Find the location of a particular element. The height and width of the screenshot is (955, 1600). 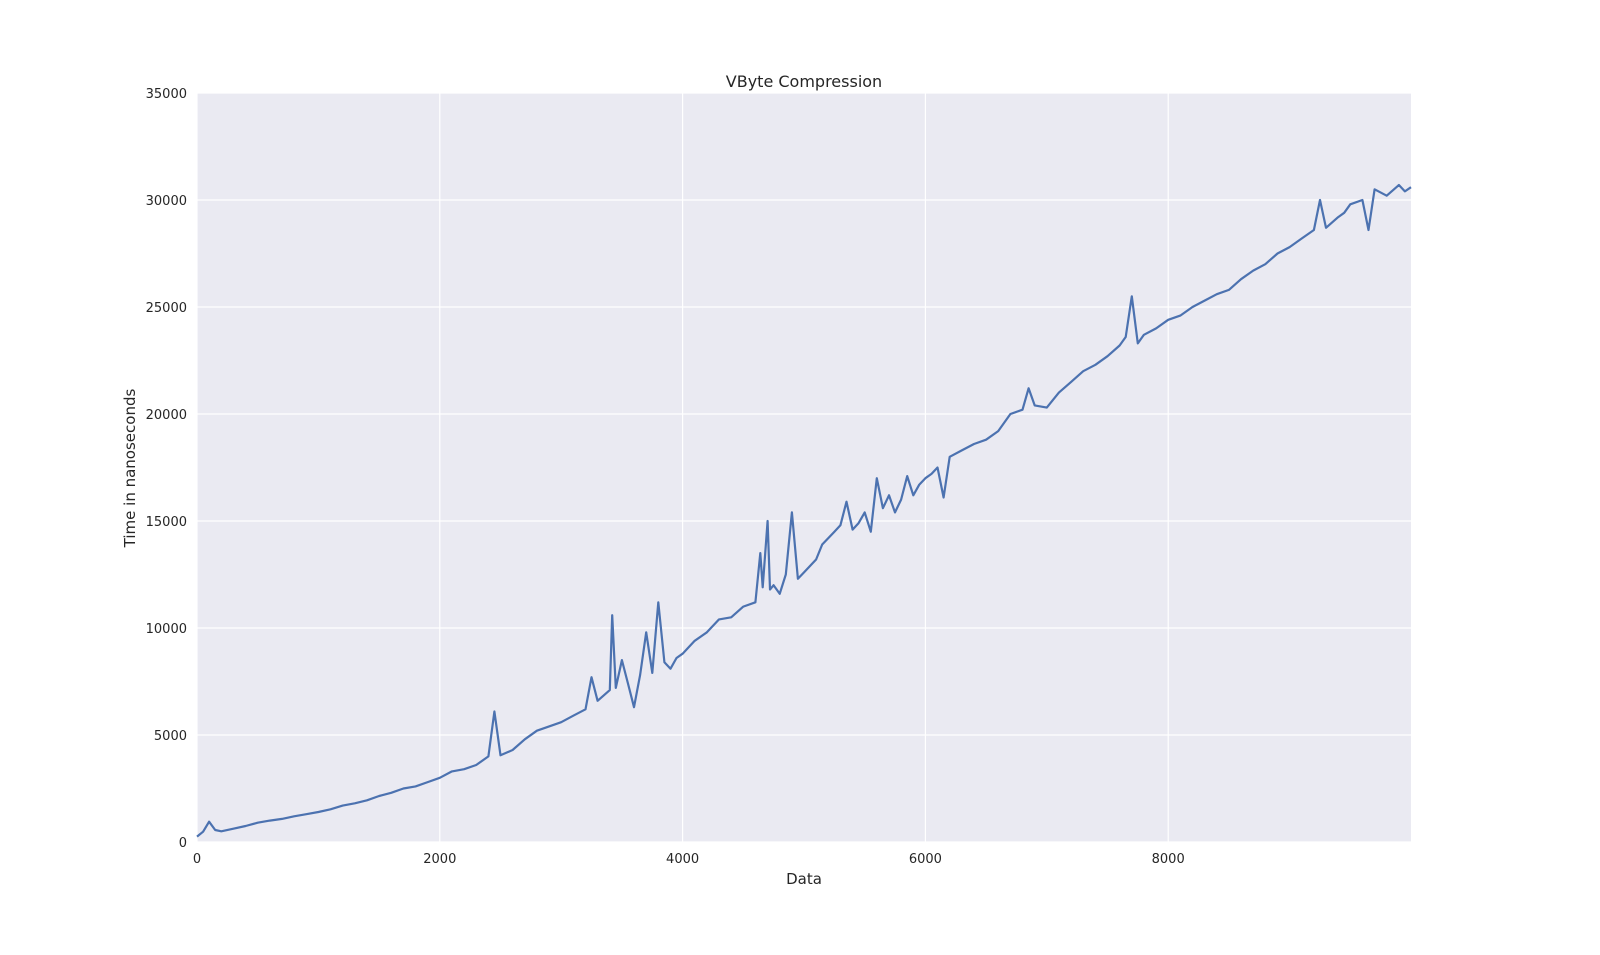

chart-title: VByte Compression is located at coordinates (804, 81).